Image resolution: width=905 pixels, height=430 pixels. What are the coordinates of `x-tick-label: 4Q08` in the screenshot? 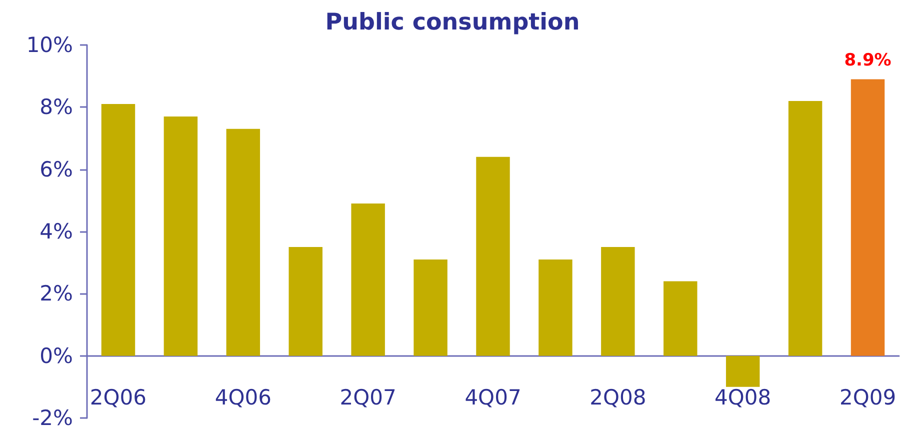 It's located at (743, 398).